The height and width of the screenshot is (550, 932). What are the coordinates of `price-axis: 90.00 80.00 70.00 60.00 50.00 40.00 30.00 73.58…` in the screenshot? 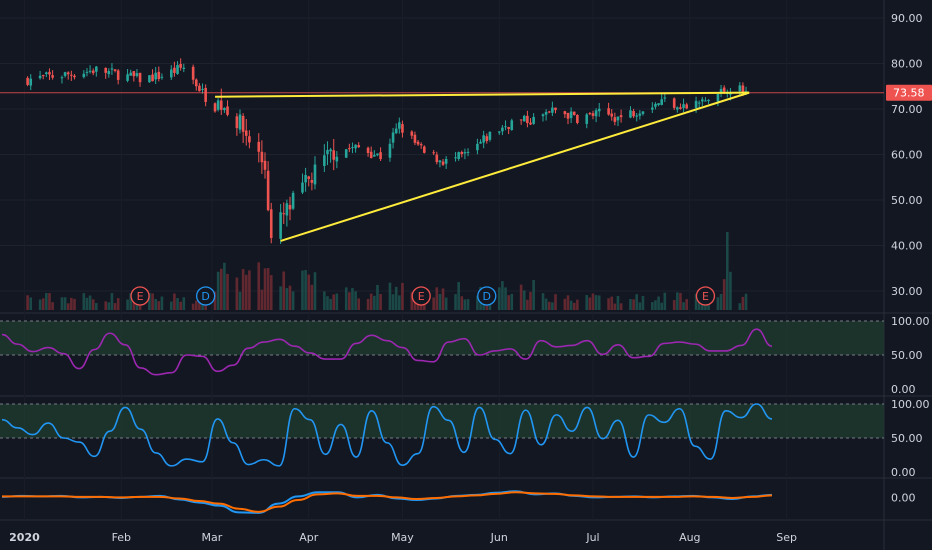 It's located at (909, 258).